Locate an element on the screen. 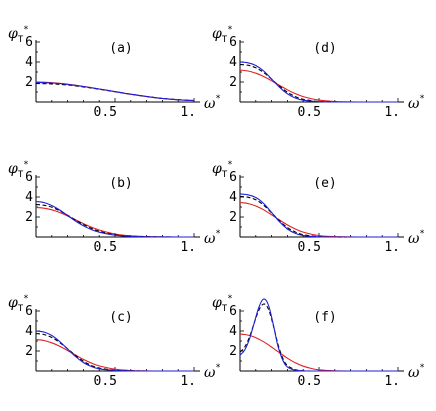  panel-b: 2 4 6 0.5 1. φT* ω* (b) is located at coordinates (114, 207).